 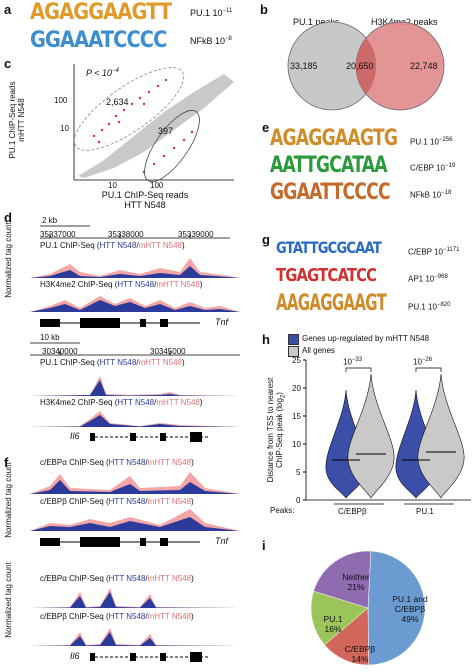 What do you see at coordinates (150, 437) in the screenshot?
I see `il6-gene-model` at bounding box center [150, 437].